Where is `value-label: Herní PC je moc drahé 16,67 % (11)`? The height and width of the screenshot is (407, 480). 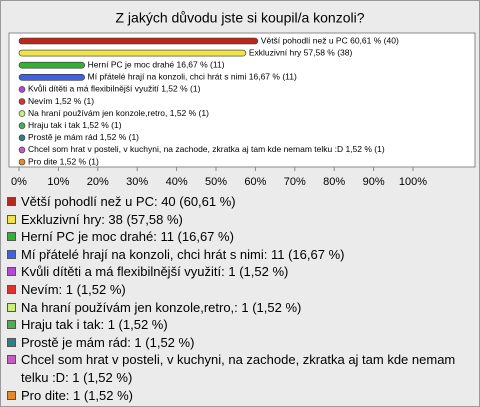
value-label: Herní PC je moc drahé 16,67 % (11) is located at coordinates (156, 64).